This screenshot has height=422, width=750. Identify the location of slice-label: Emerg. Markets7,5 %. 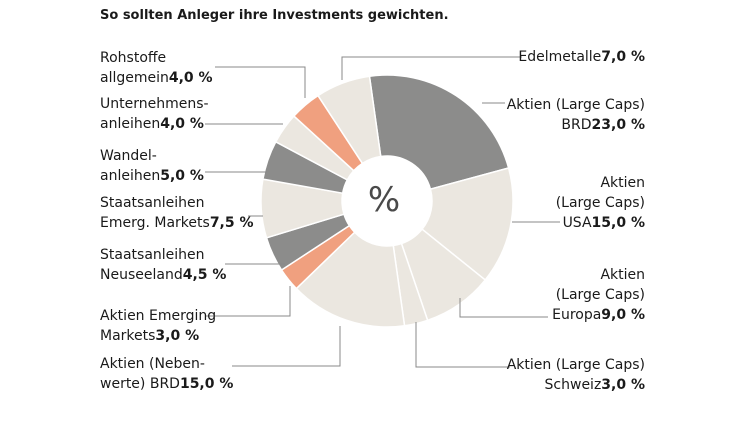
(177, 223).